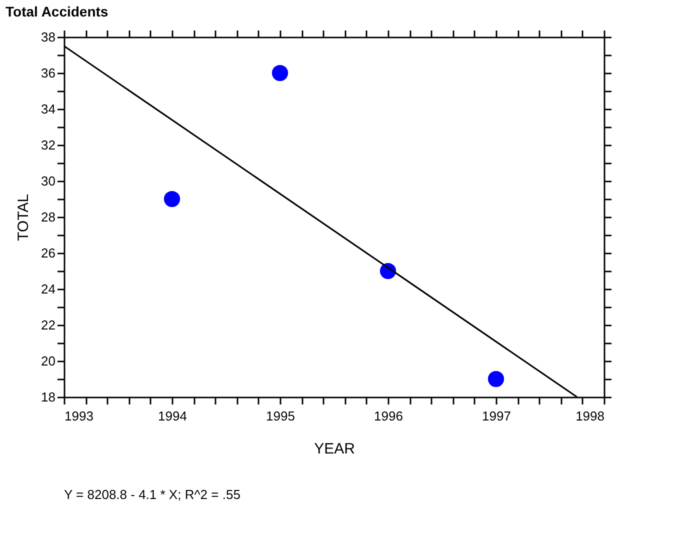 The image size is (675, 550). What do you see at coordinates (57, 11) in the screenshot?
I see `chart-title: Total Accidents` at bounding box center [57, 11].